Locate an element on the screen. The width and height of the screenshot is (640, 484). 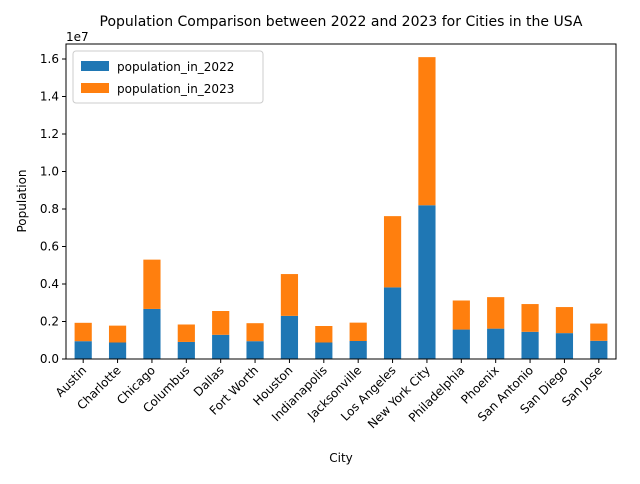
bar-austin-population-in-2023 is located at coordinates (83, 332).